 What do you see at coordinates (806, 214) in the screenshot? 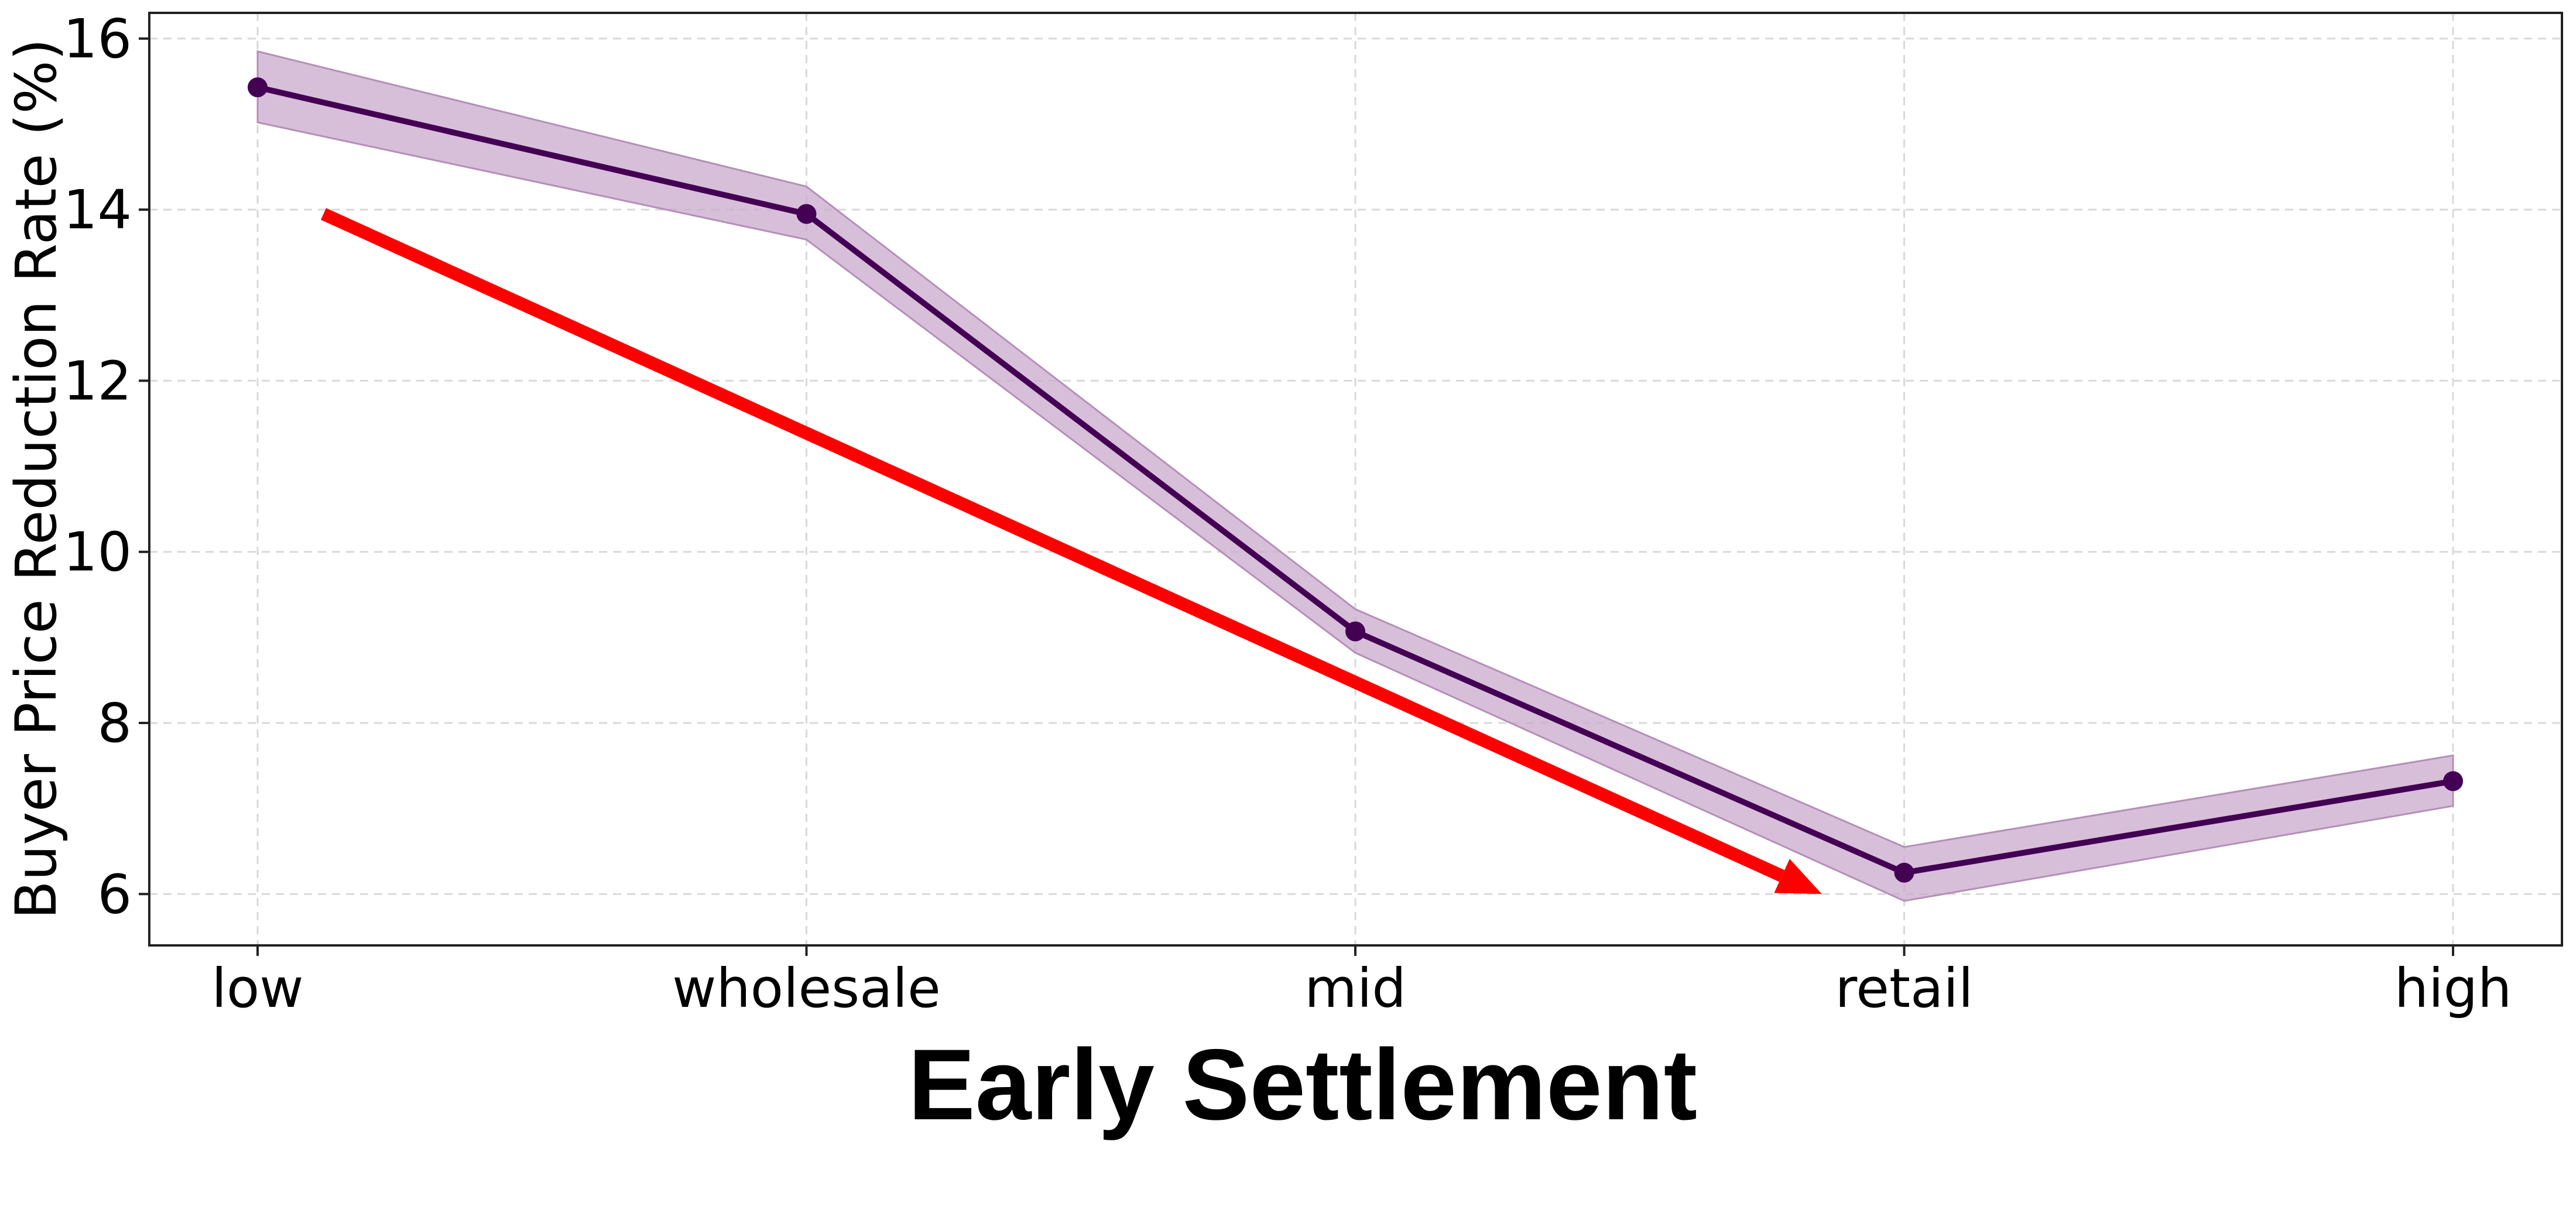
I see `data-point-wholesale` at bounding box center [806, 214].